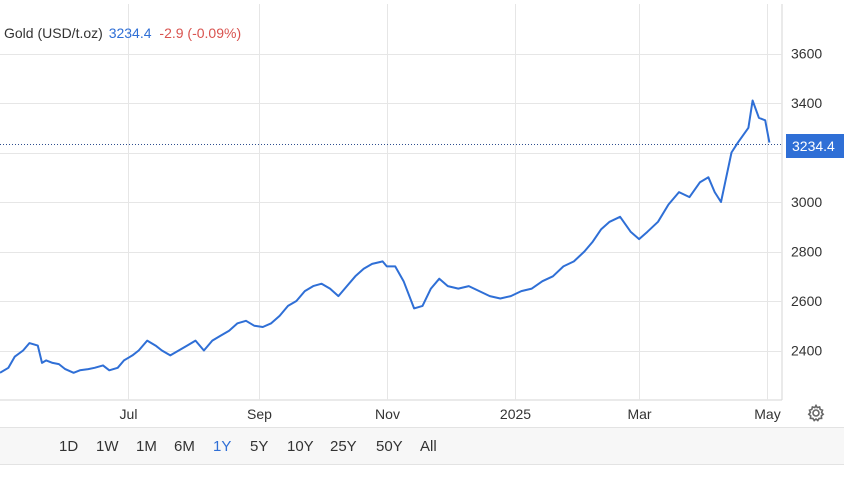 Image resolution: width=844 pixels, height=491 pixels. Describe the element at coordinates (200, 33) in the screenshot. I see `legend-price-change: -2.9 (-0.09%)` at that location.